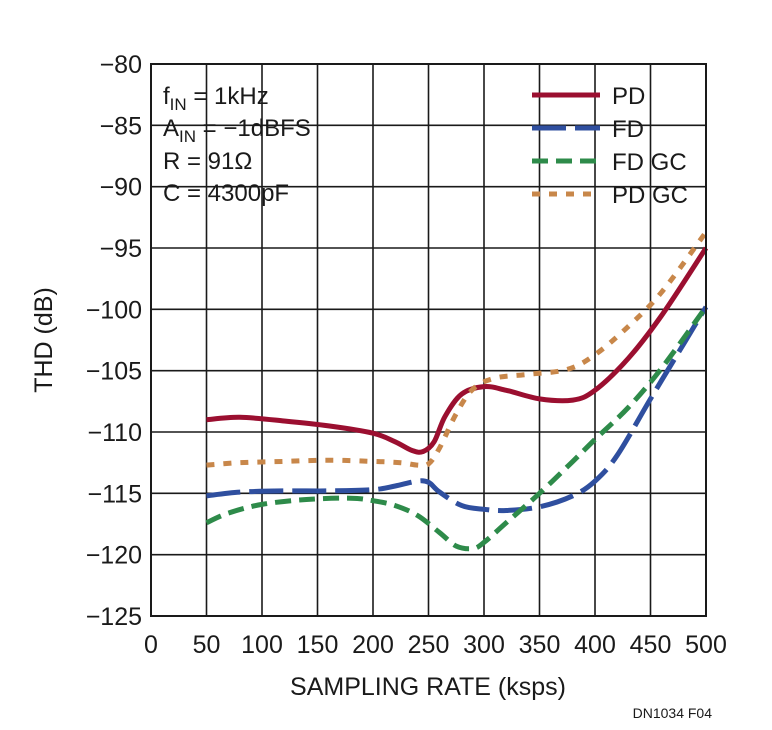  I want to click on annotation-ain: AIN = −1dBFS, so click(237, 130).